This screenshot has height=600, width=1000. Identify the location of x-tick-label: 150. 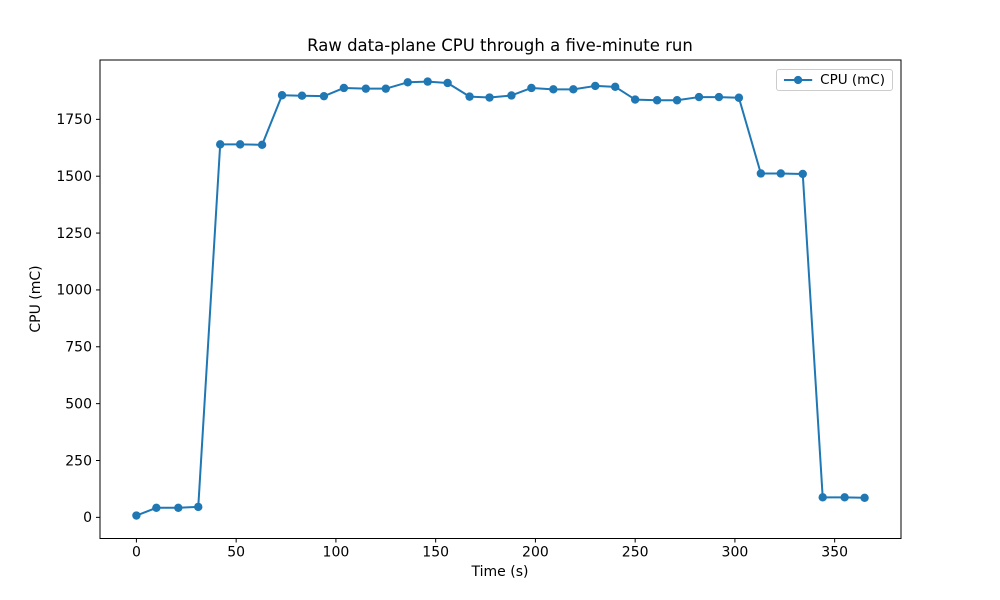
(435, 553).